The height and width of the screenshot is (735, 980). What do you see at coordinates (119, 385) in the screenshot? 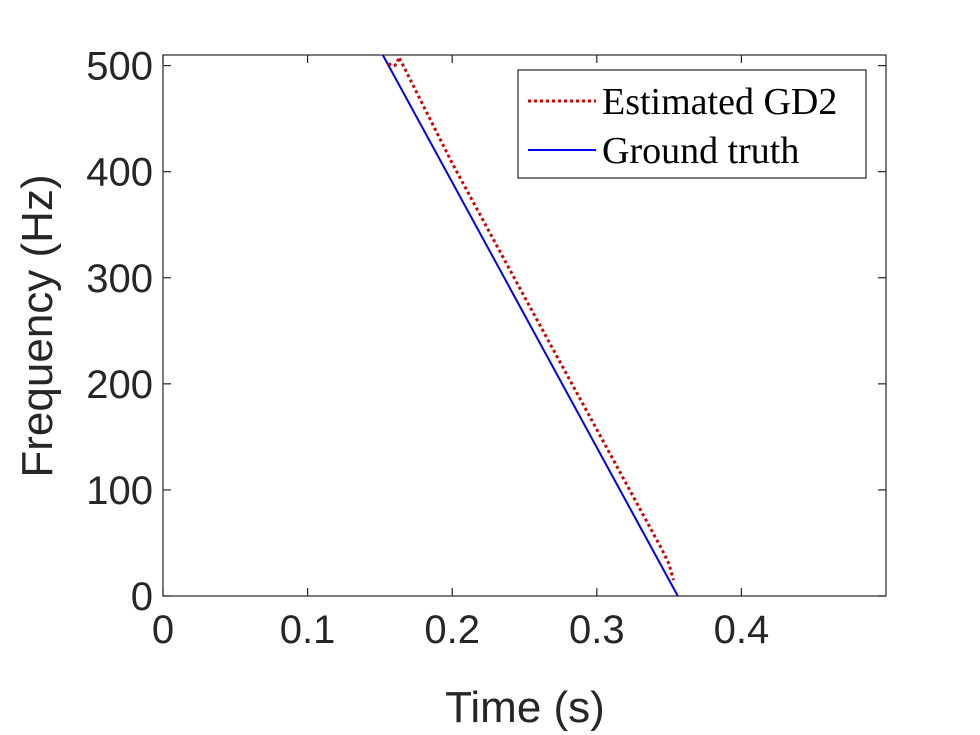
I see `y-tick-label: 200` at bounding box center [119, 385].